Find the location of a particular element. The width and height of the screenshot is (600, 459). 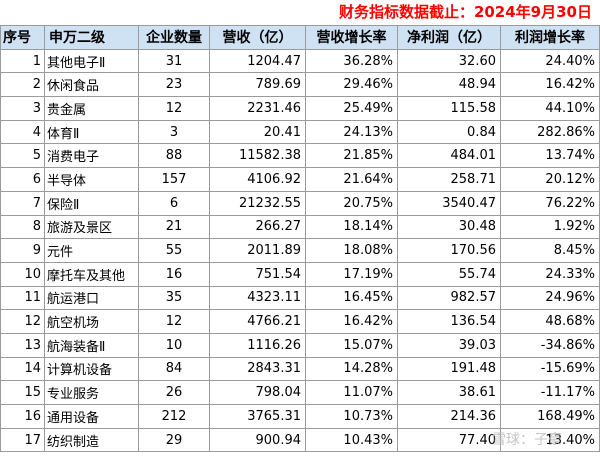

revenue-cell: 2011.89 is located at coordinates (257, 250).